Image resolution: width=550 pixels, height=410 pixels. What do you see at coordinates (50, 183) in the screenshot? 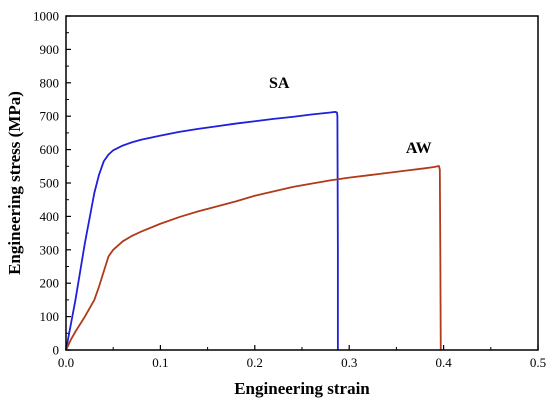
I see `y-tick-label: 500` at bounding box center [50, 183].